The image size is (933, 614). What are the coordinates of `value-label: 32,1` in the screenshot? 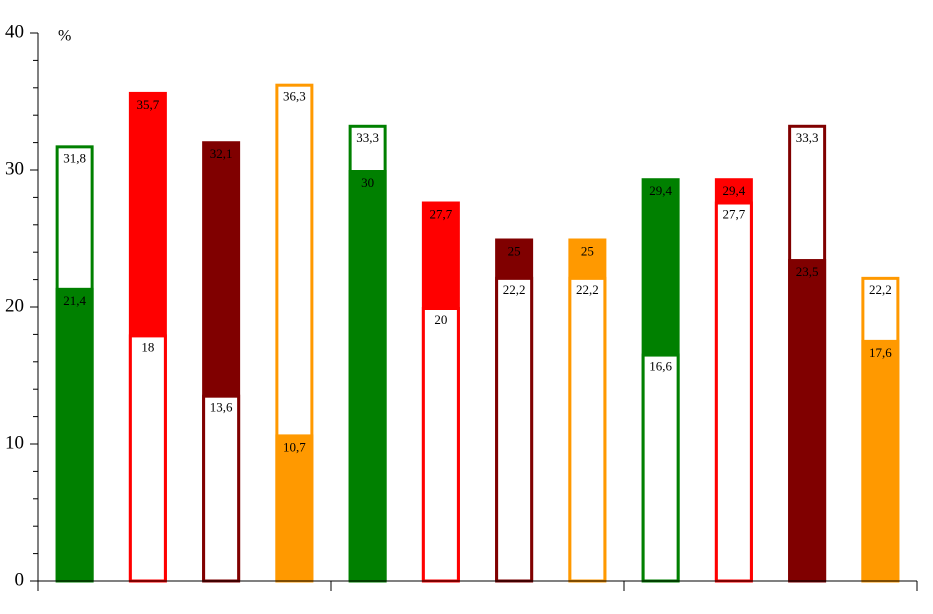 It's located at (221, 153).